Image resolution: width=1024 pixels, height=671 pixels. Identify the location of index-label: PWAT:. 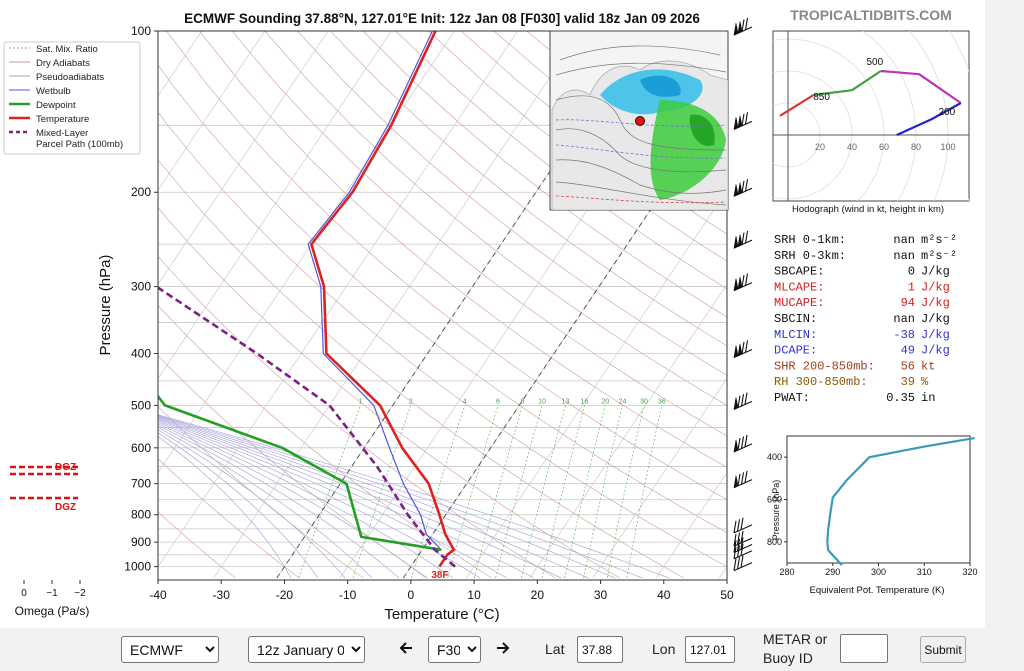
(792, 398).